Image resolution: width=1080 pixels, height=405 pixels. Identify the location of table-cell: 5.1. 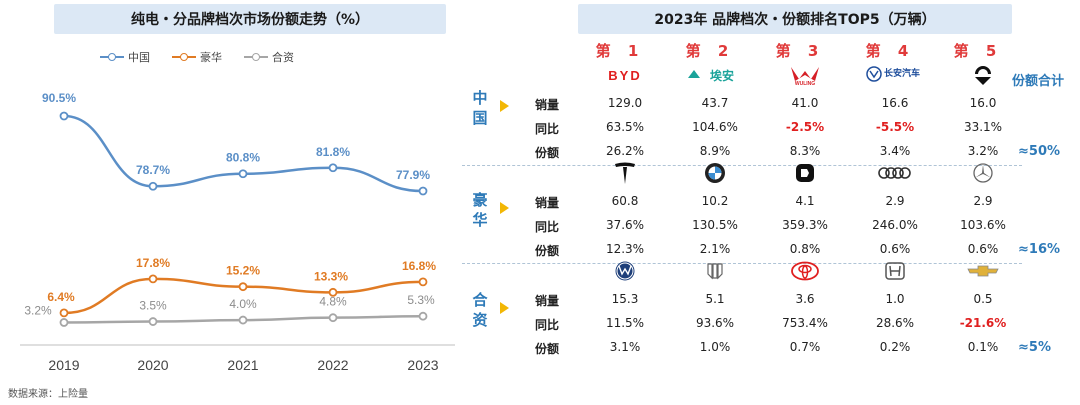
(715, 299).